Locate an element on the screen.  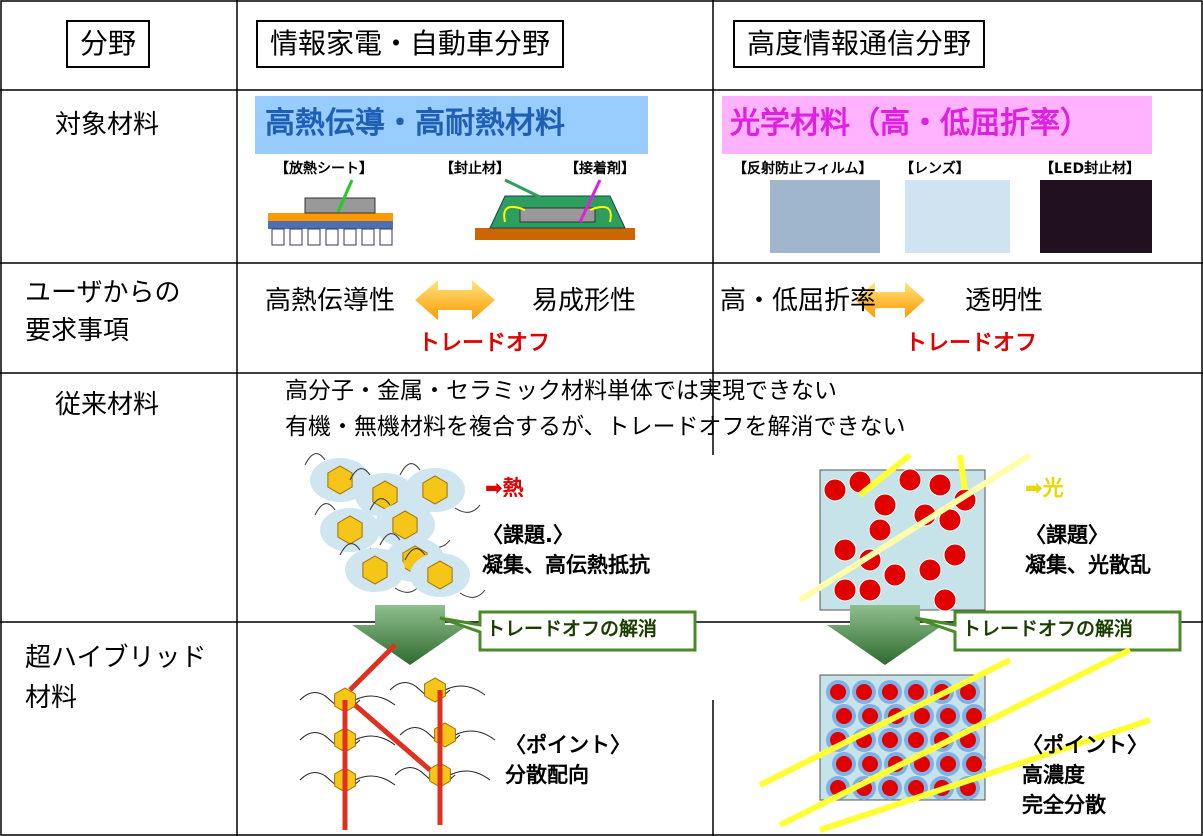
issue-text: 凝集、光散乱 is located at coordinates (1088, 565).